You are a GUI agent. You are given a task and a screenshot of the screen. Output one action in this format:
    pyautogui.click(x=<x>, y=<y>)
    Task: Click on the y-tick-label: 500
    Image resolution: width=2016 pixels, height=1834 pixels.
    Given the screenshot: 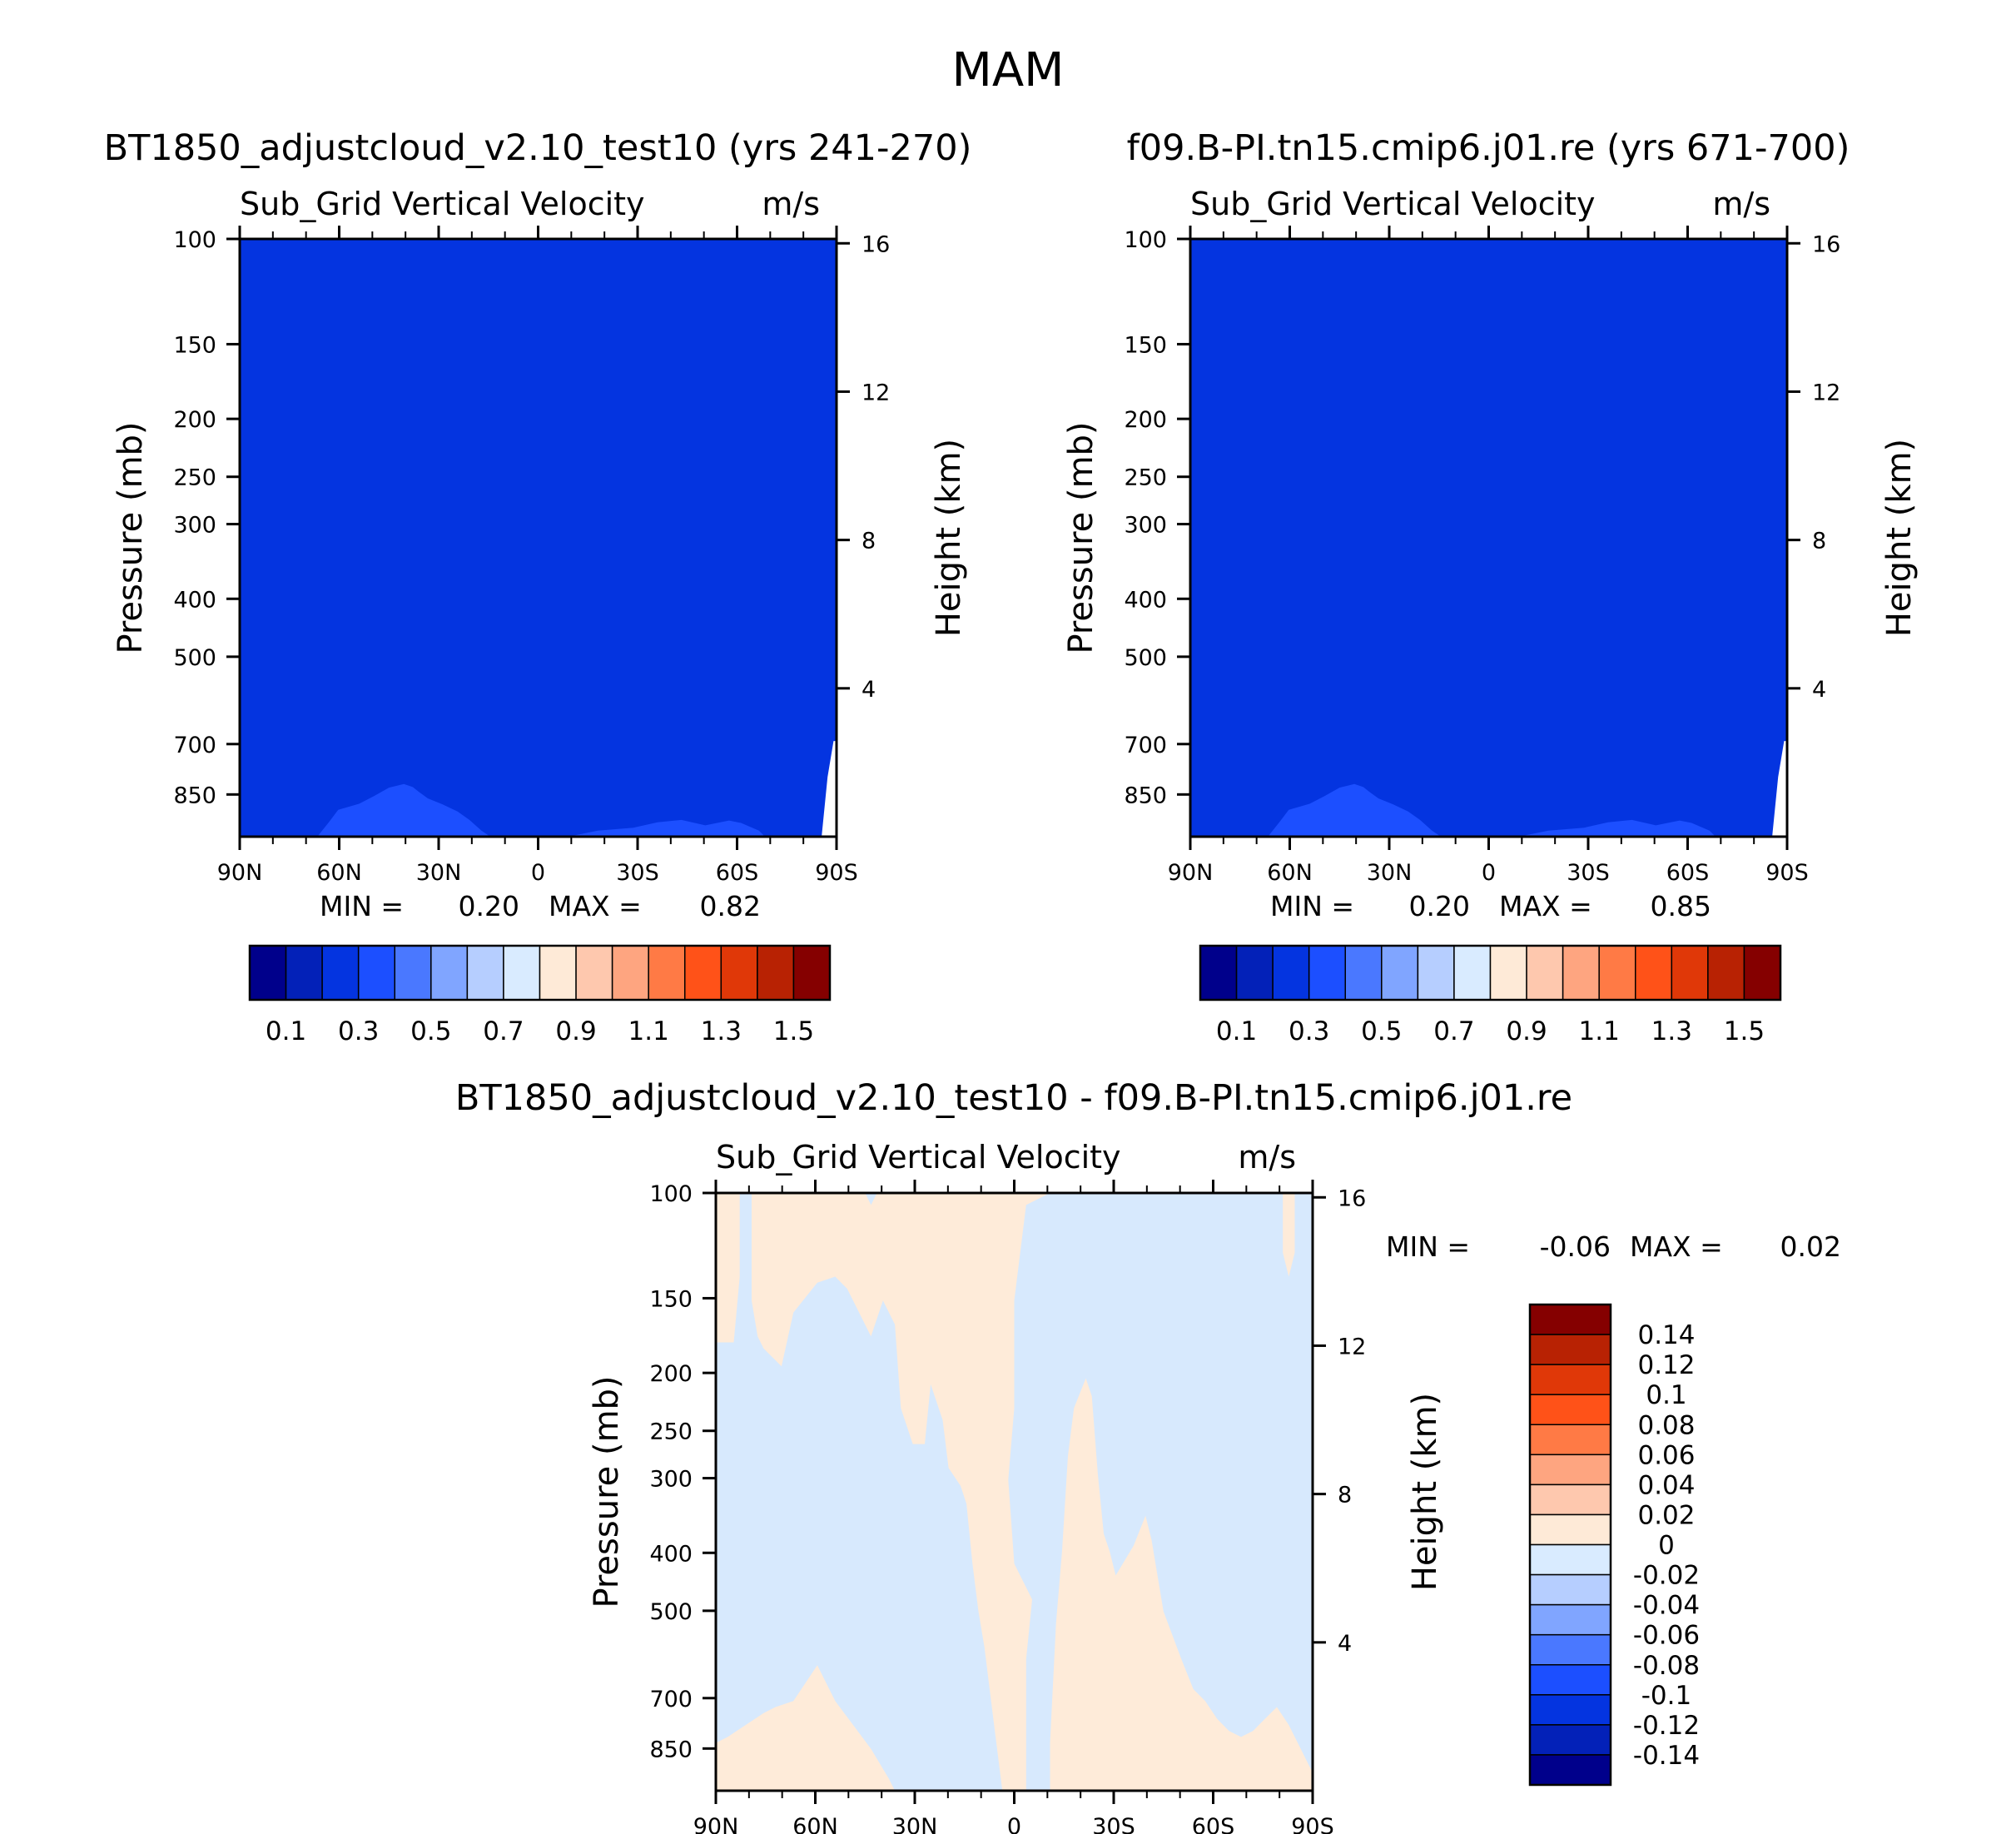 What is the action you would take?
    pyautogui.click(x=194, y=658)
    